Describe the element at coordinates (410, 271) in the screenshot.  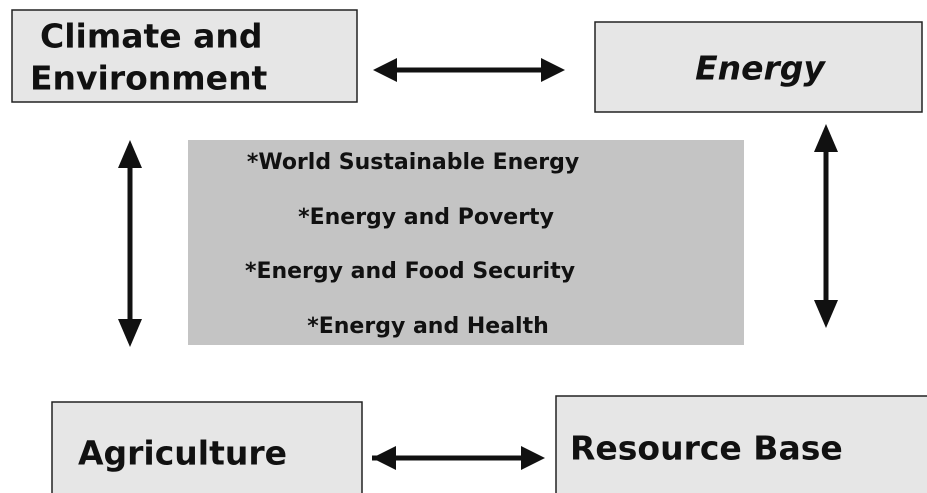
I see `center-item: *Energy and Food Security` at that location.